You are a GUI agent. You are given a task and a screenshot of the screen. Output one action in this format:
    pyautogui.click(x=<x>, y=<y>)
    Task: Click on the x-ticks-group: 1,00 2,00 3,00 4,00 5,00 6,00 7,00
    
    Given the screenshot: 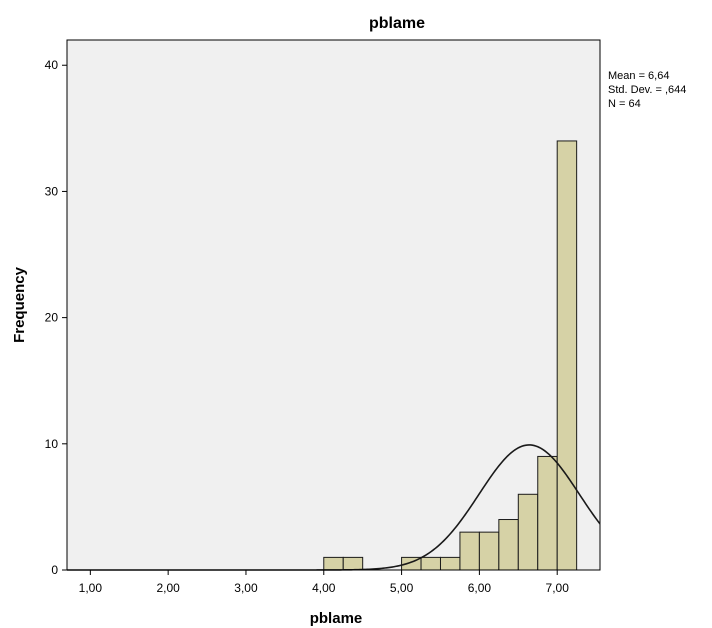 What is the action you would take?
    pyautogui.click(x=324, y=582)
    